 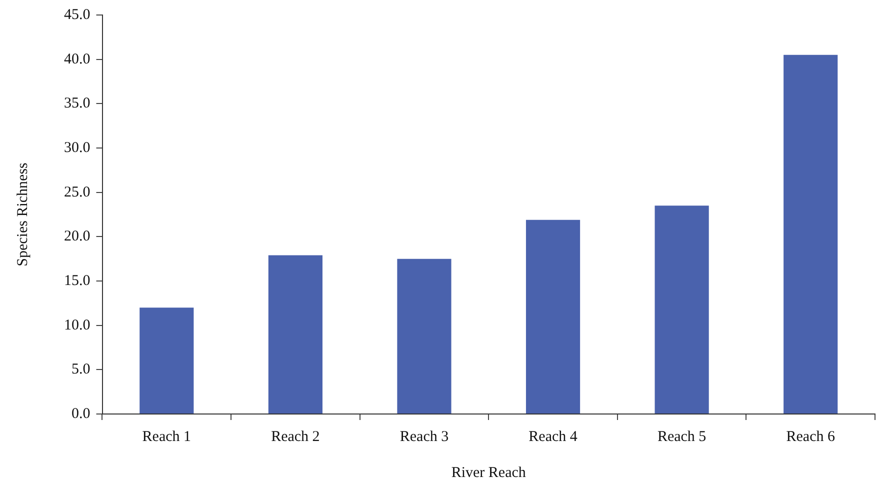 I want to click on x-tick-label: Reach 5, so click(x=681, y=436).